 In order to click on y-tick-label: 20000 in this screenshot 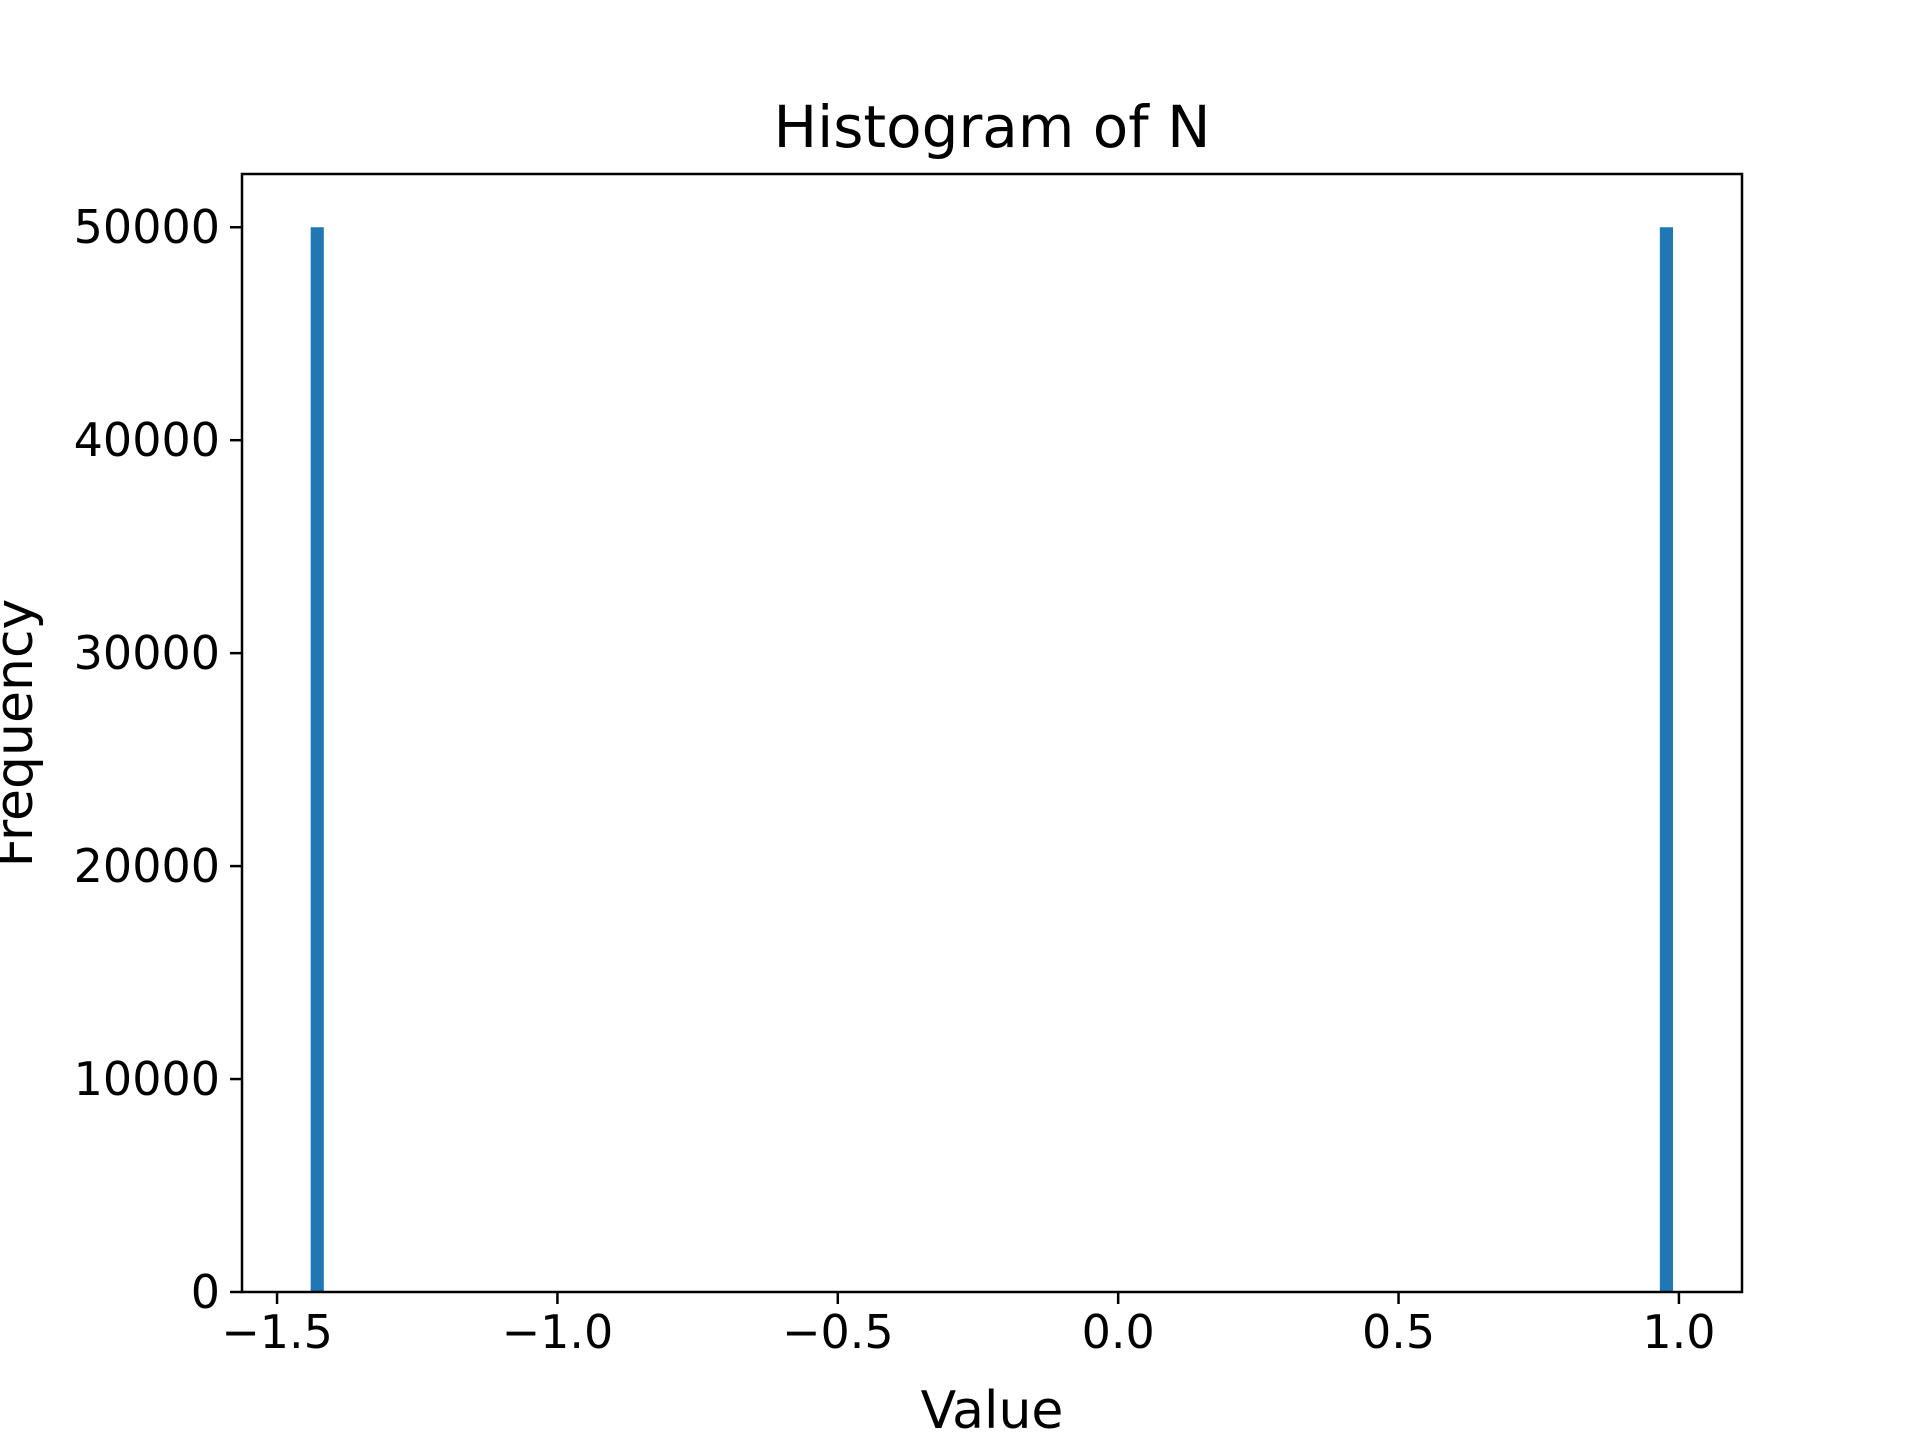, I will do `click(147, 866)`.